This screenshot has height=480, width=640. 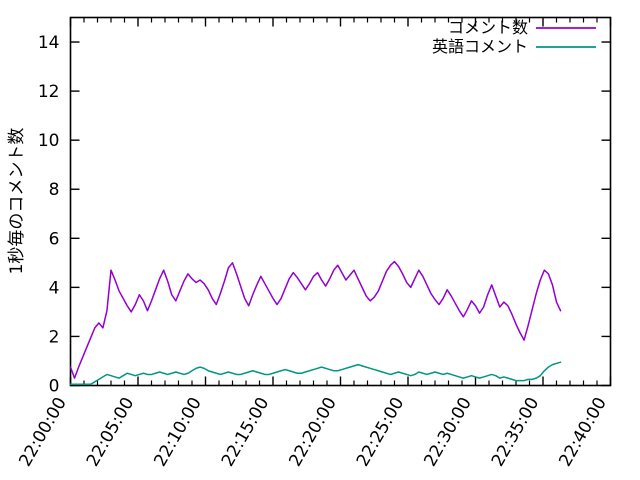 What do you see at coordinates (49, 43) in the screenshot?
I see `y-tick-label: 14` at bounding box center [49, 43].